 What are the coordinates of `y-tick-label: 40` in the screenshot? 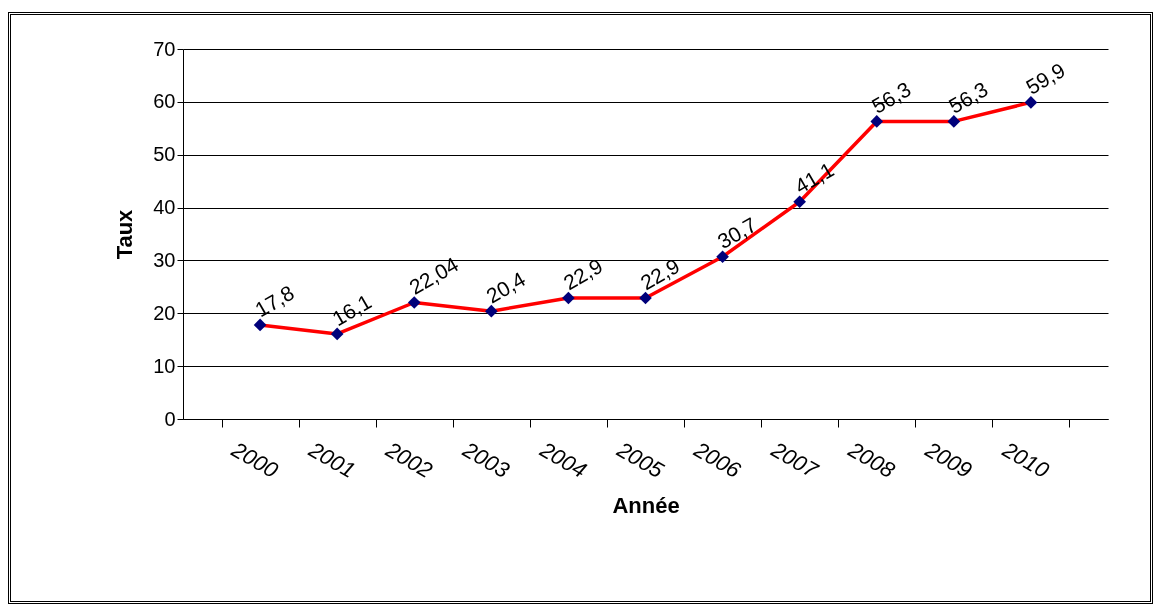 It's located at (164, 207).